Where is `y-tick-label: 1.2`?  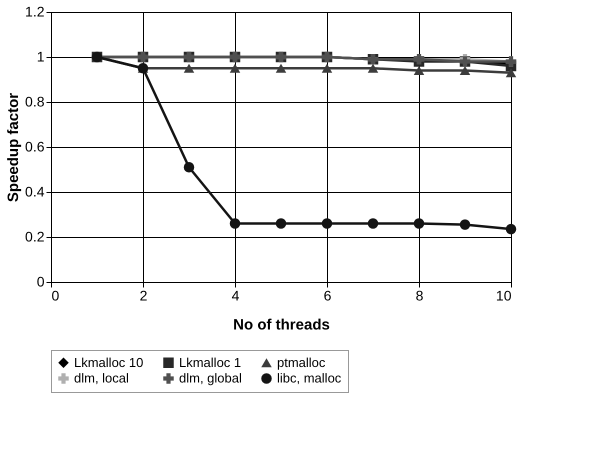
y-tick-label: 1.2 is located at coordinates (35, 12).